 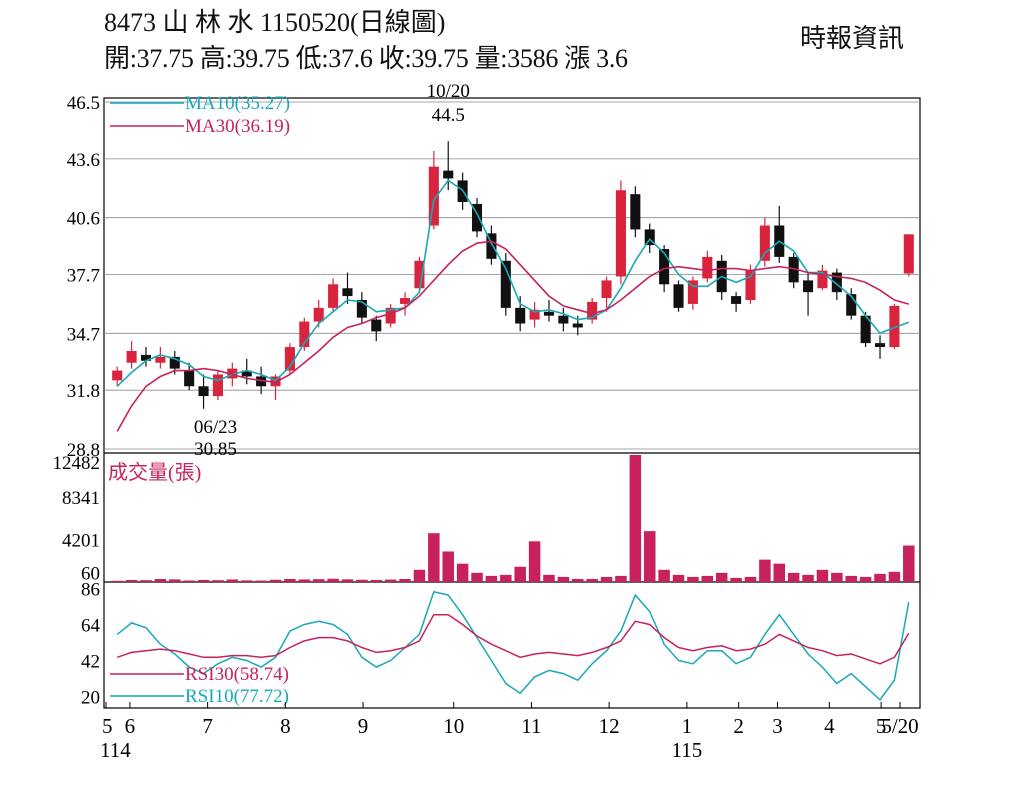 I want to click on price-tick-label: 34.7, so click(x=83, y=334).